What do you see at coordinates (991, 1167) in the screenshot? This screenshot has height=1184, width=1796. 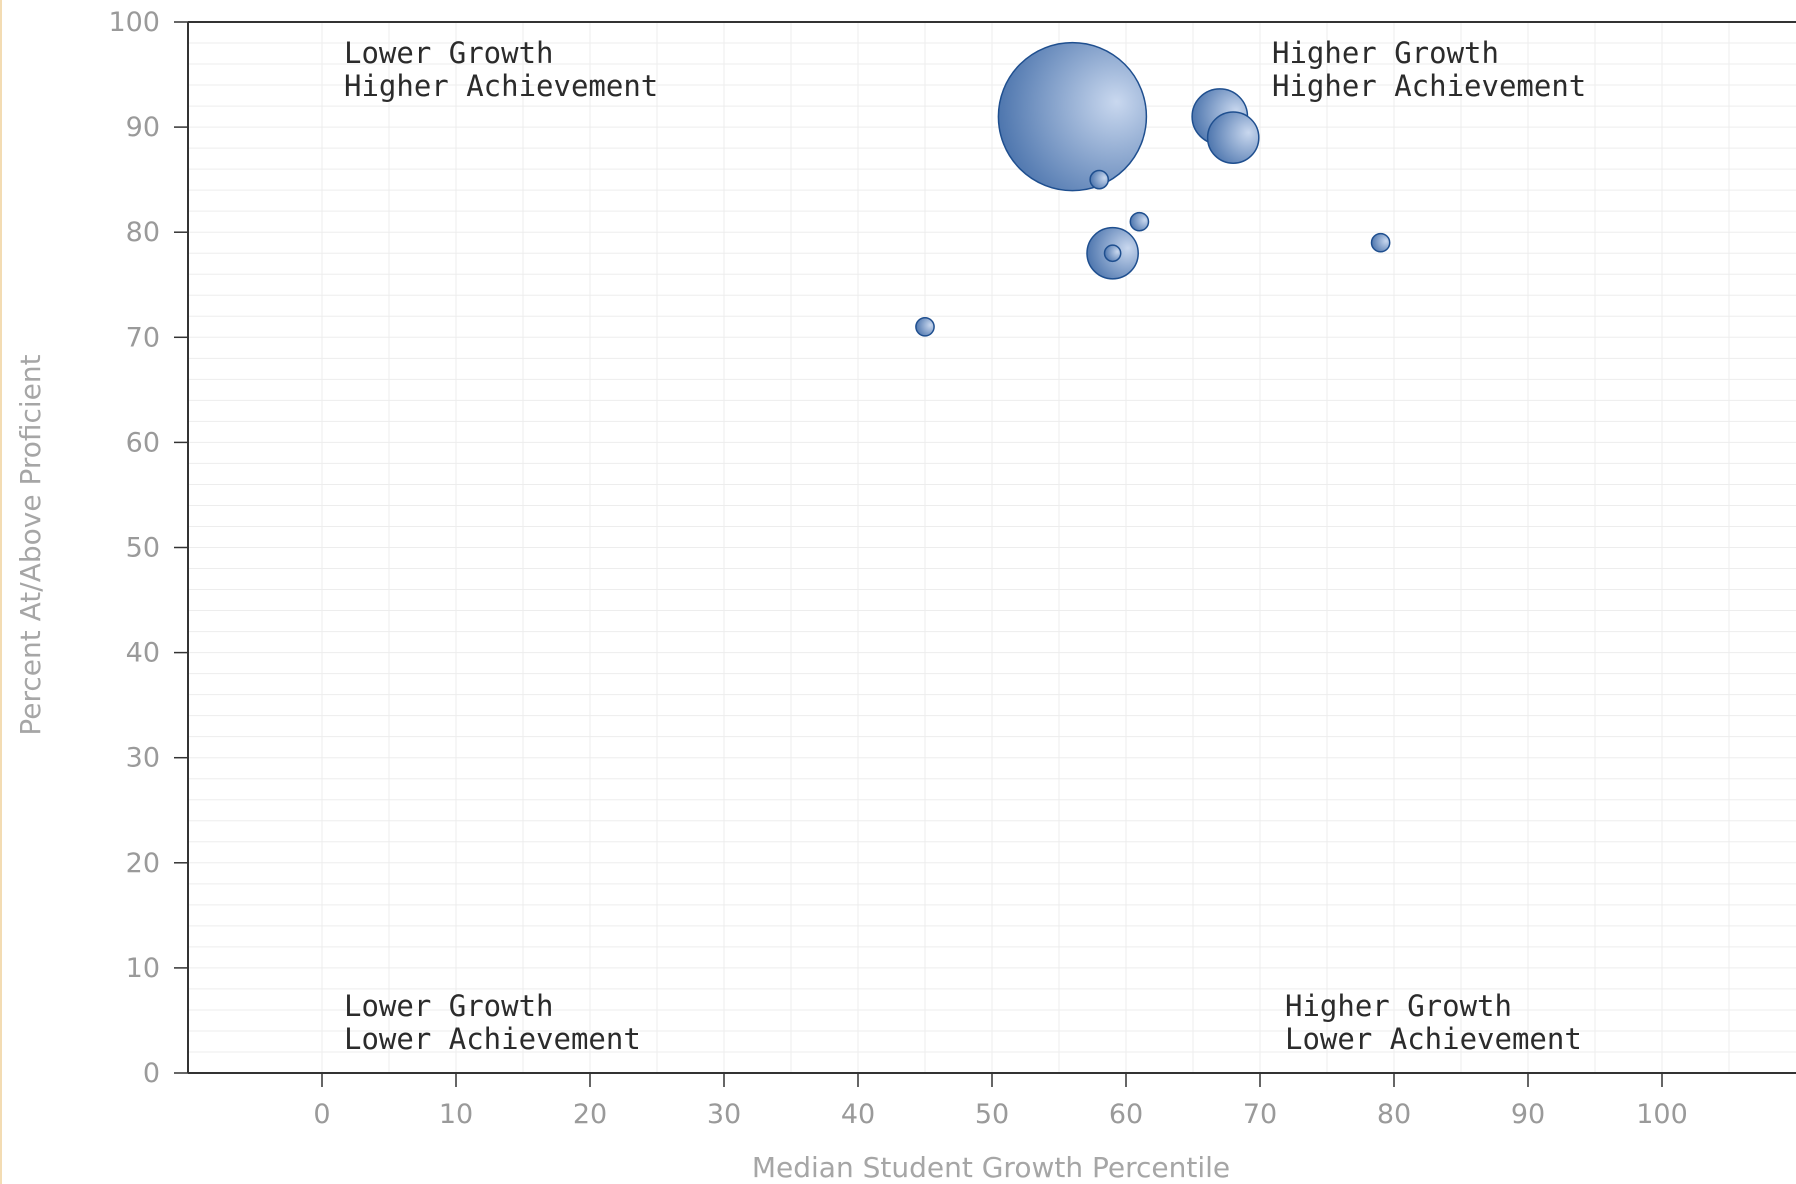 I see `x-axis-title: Median Student Growth Percentile` at bounding box center [991, 1167].